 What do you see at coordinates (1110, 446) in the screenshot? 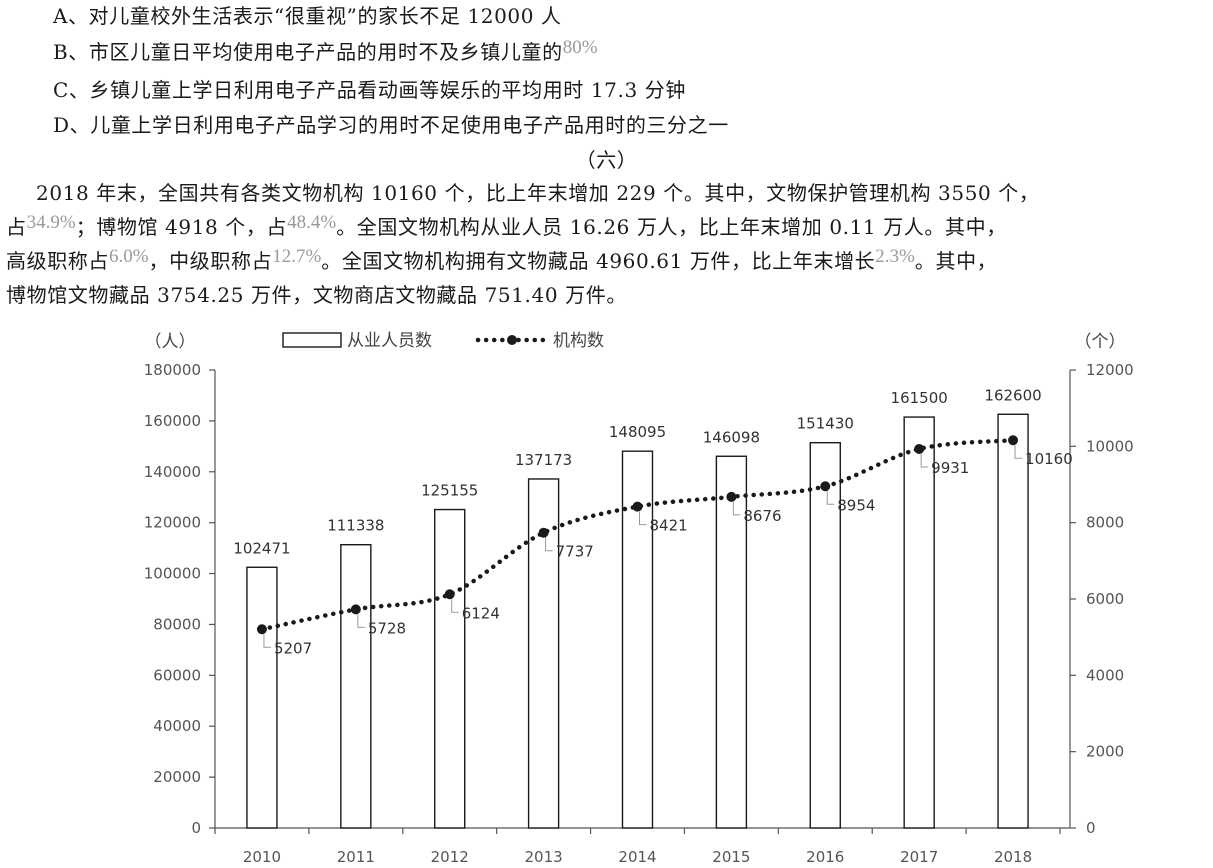
I see `right-tick-label: 10000` at bounding box center [1110, 446].